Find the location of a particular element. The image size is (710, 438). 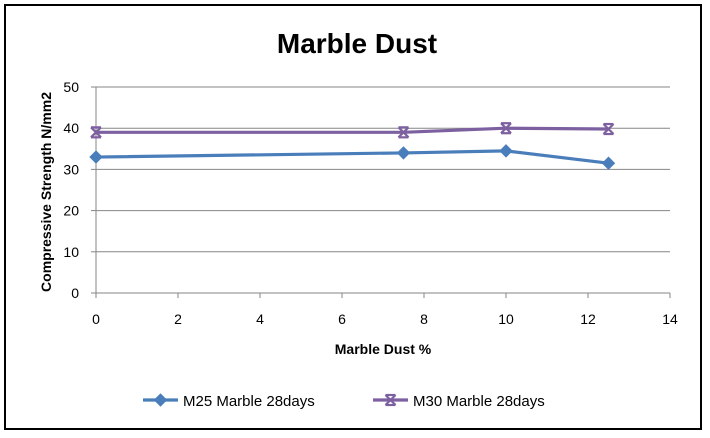

x-axis-label: Marble Dust % is located at coordinates (383, 349).